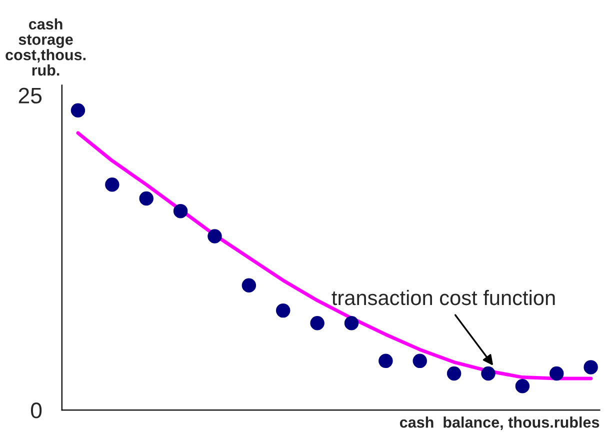  I want to click on annotation: transaction cost function, so click(443, 298).